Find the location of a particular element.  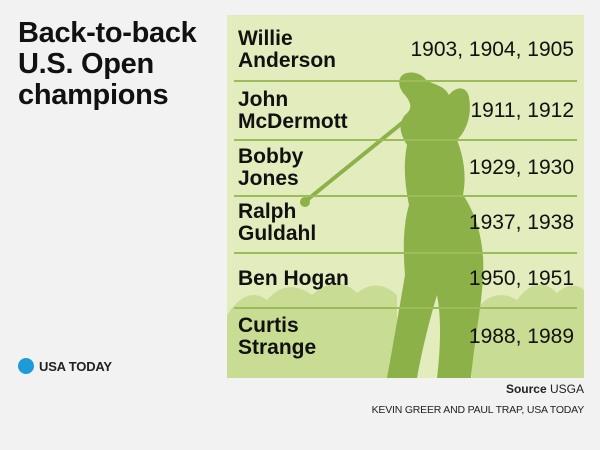

champion-name-line2: Strange is located at coordinates (277, 347).